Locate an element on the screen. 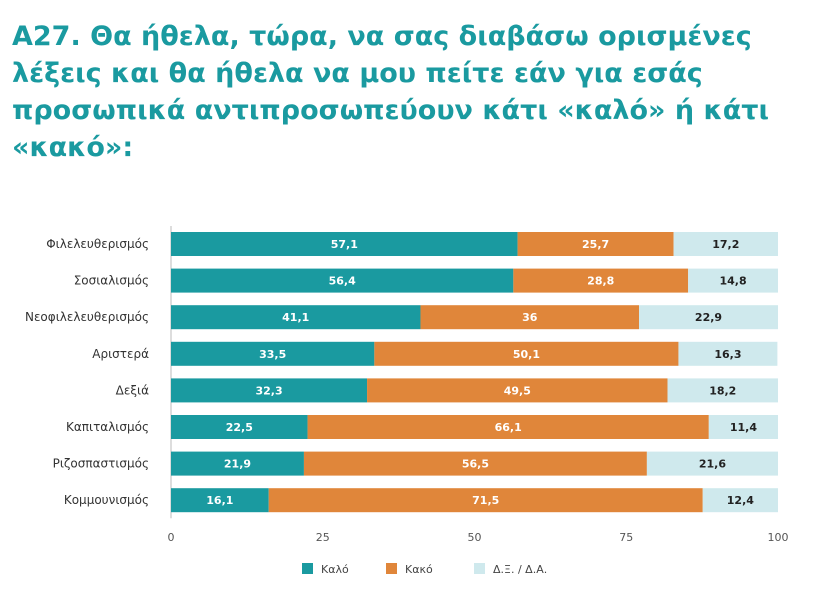 Image resolution: width=820 pixels, height=604 pixels. data-label: 71,5 is located at coordinates (485, 500).